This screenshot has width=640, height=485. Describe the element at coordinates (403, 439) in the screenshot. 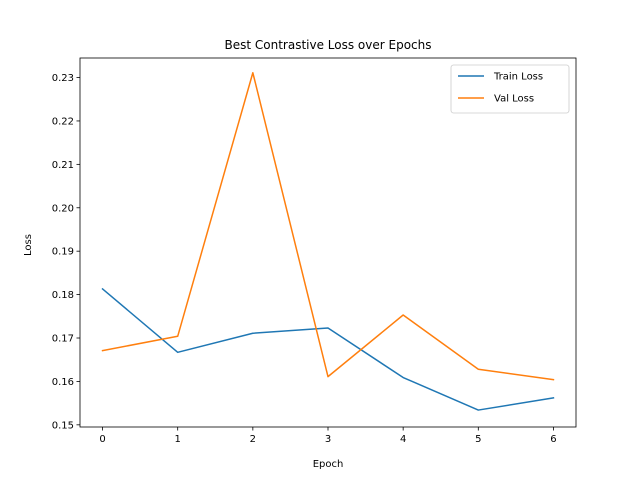

I see `x-tick-label: 4` at that location.